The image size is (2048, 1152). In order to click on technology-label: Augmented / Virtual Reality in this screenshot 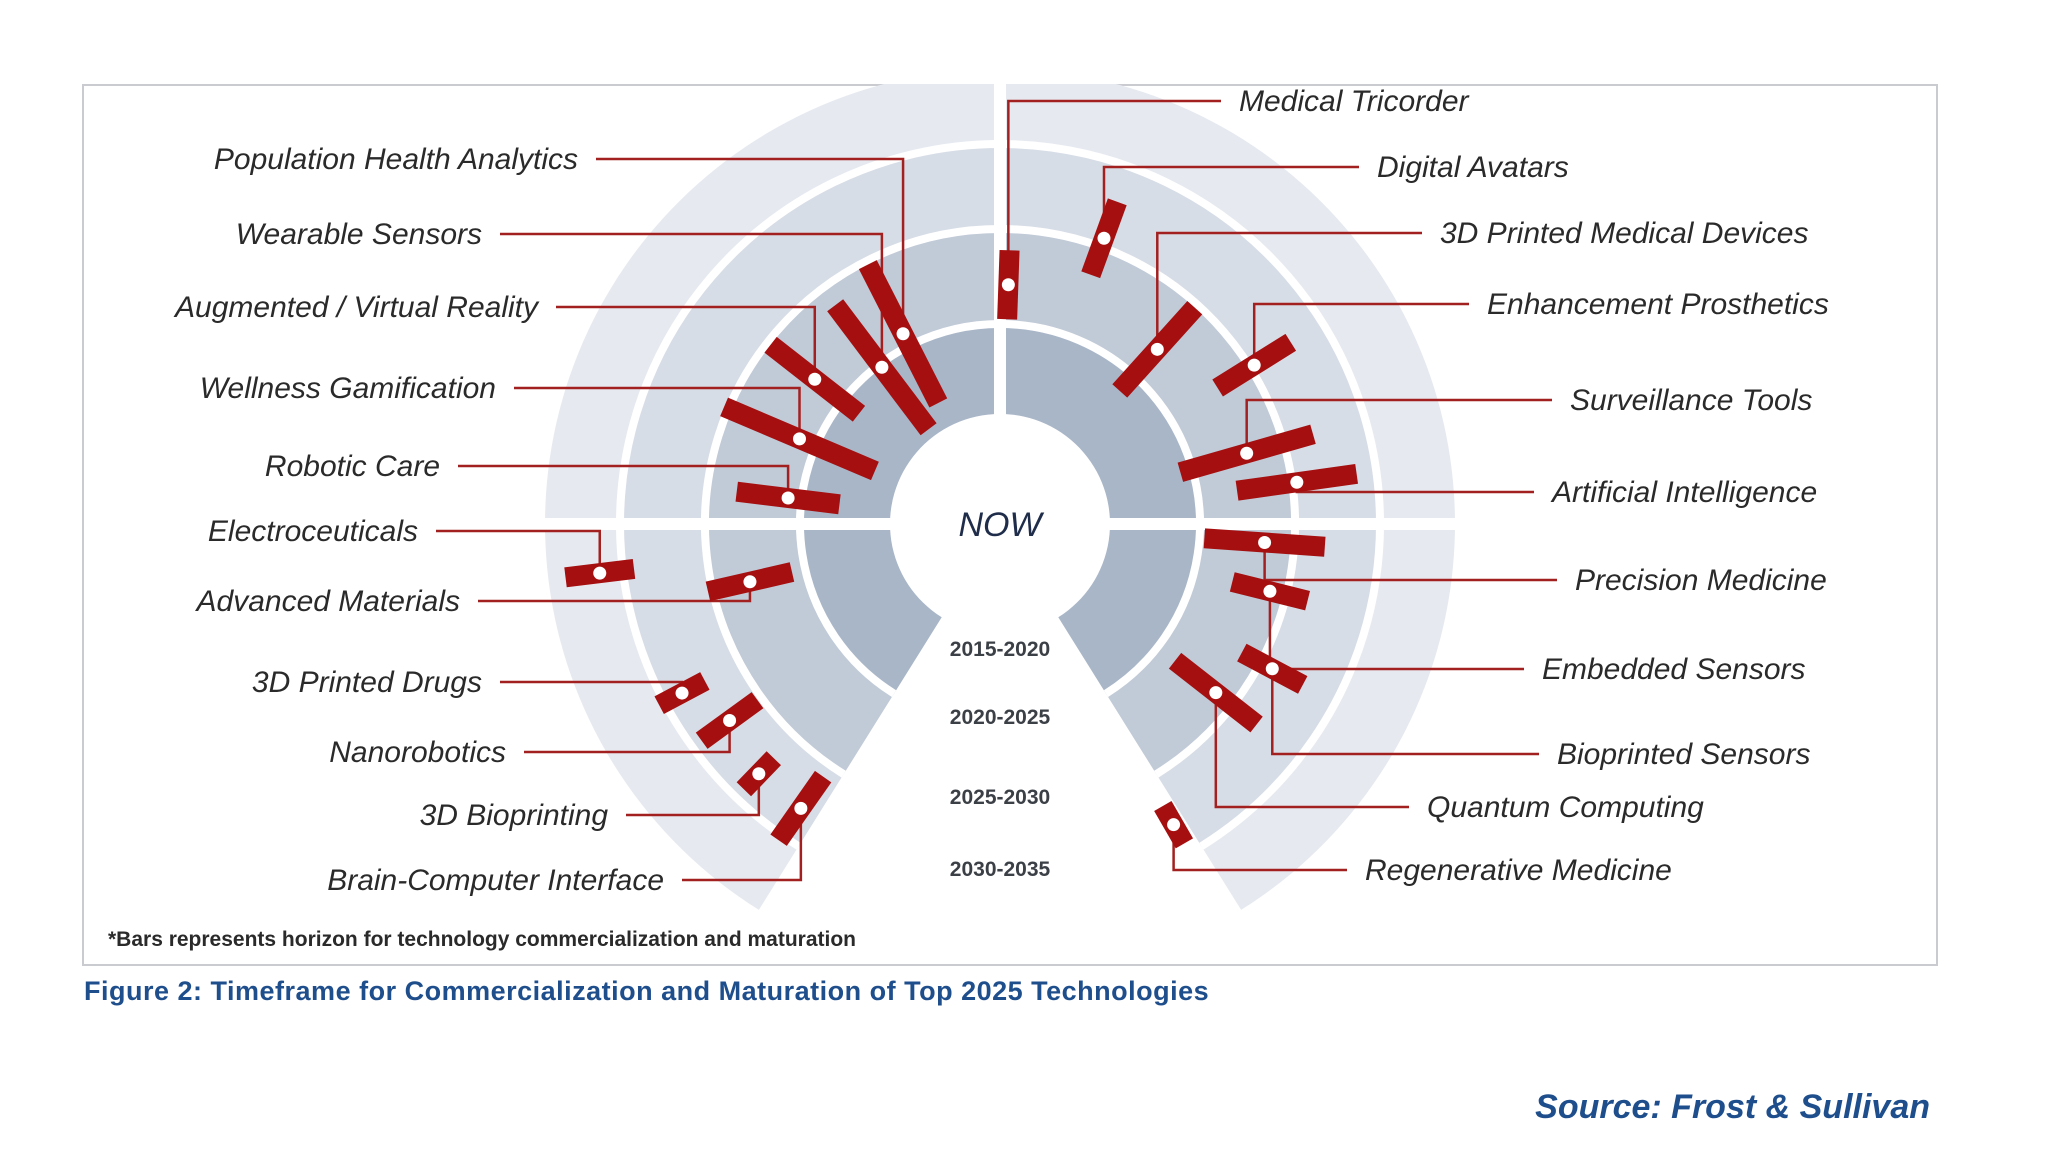, I will do `click(356, 307)`.